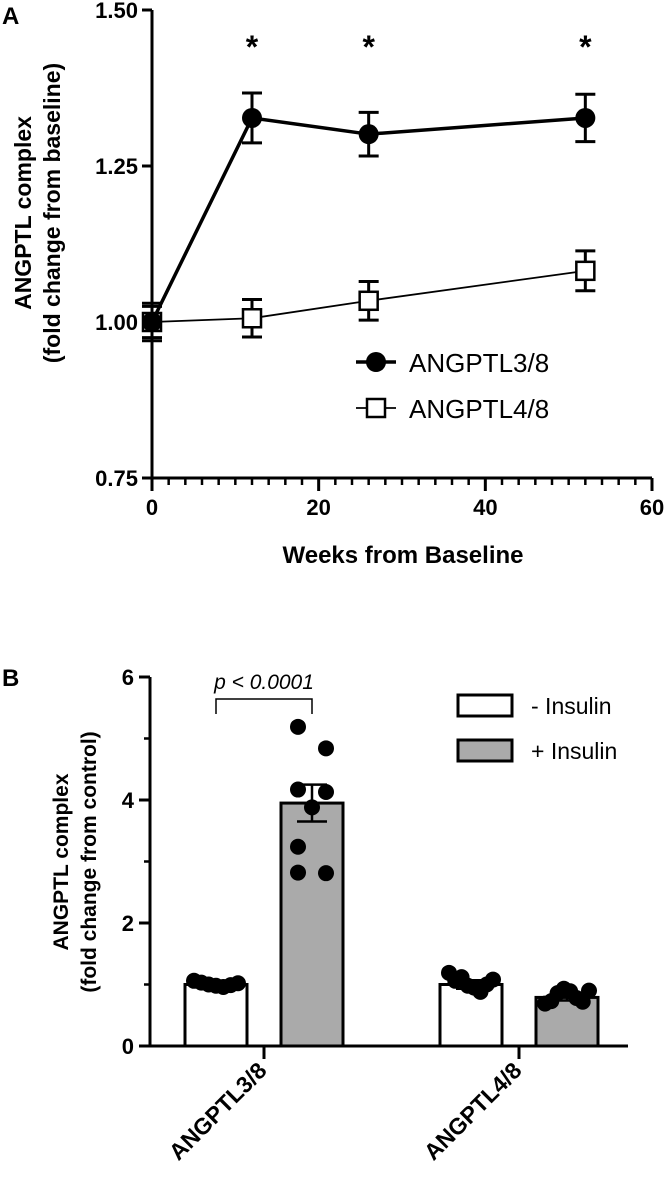 This screenshot has height=1197, width=668. What do you see at coordinates (128, 1046) in the screenshot?
I see `panel-b-y-tick-label: 0` at bounding box center [128, 1046].